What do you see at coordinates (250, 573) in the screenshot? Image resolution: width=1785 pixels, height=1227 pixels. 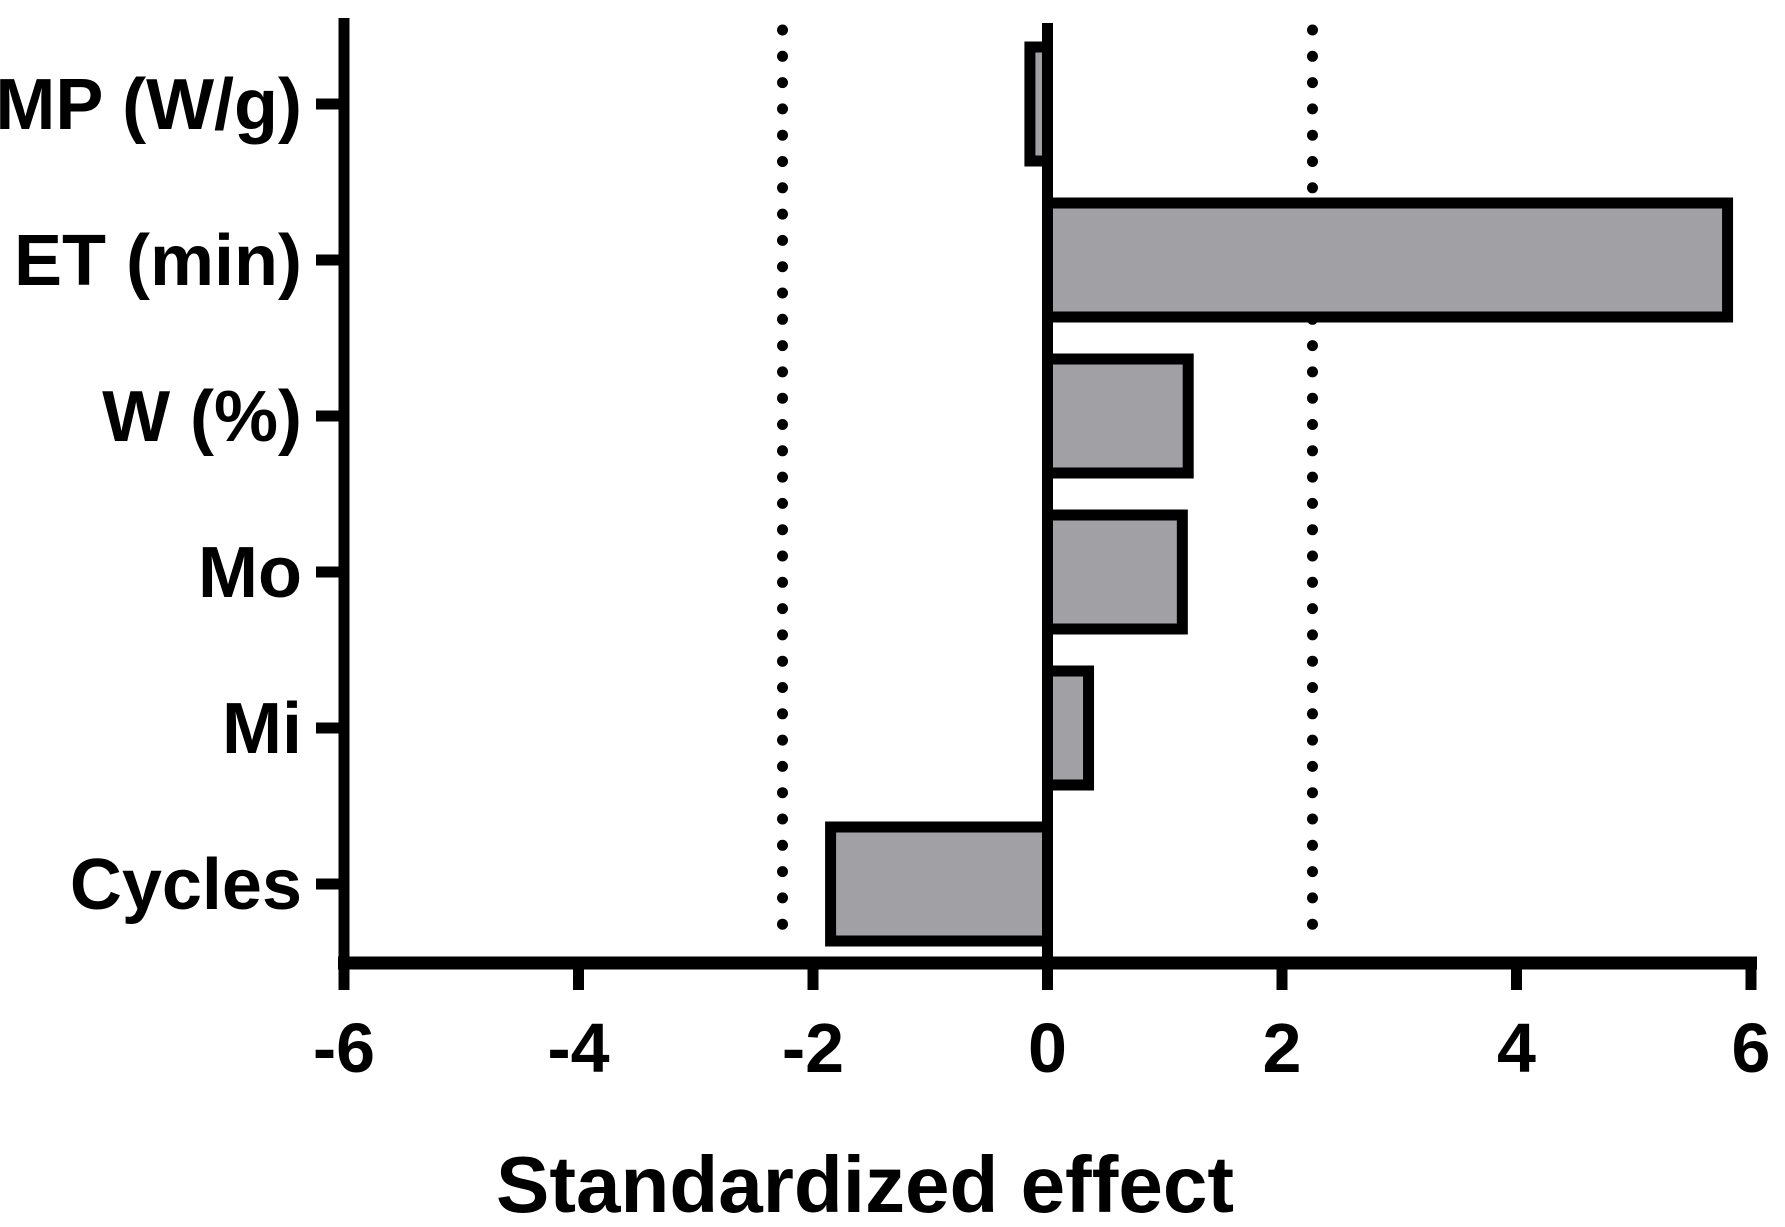 I see `category-label: Mo` at bounding box center [250, 573].